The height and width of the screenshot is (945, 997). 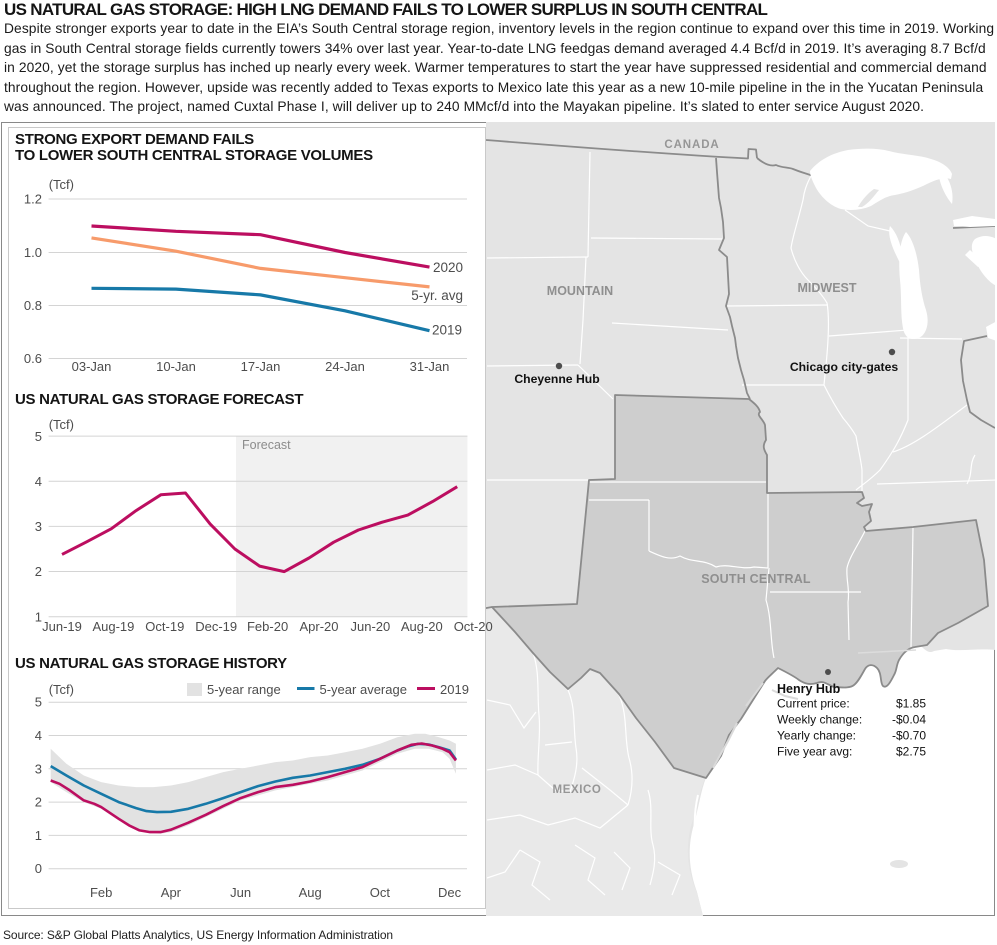 What do you see at coordinates (816, 736) in the screenshot?
I see `svg-text: Yearly change:` at bounding box center [816, 736].